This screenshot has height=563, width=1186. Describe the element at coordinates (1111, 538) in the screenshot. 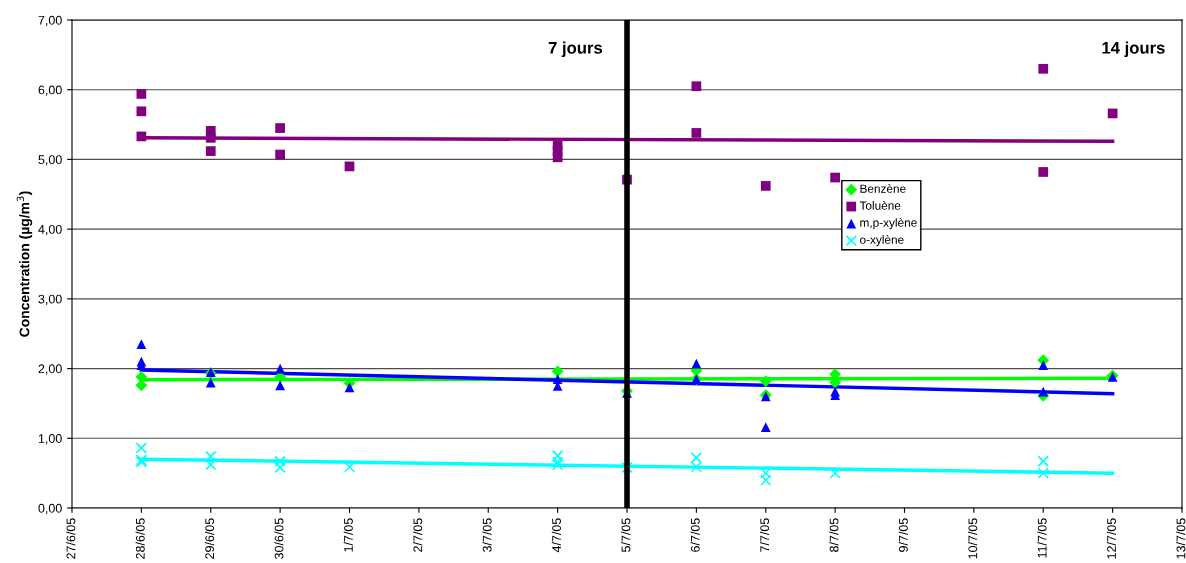

I see `x-tick-label: 12/7/05` at that location.